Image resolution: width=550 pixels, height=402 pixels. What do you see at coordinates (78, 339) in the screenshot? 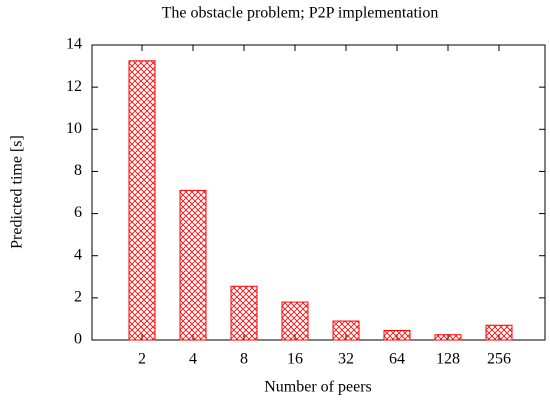
I see `y-tick-label: 0` at bounding box center [78, 339].